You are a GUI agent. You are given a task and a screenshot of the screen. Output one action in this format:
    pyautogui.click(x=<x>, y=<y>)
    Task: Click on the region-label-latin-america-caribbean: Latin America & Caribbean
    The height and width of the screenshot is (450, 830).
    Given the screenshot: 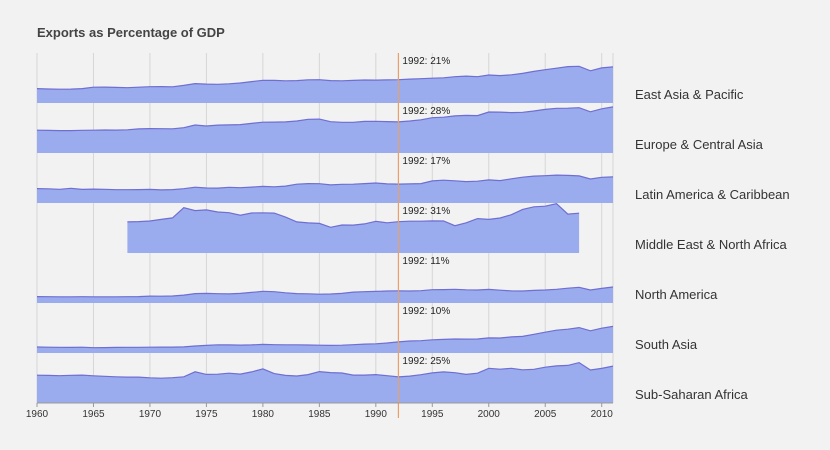 What is the action you would take?
    pyautogui.click(x=712, y=194)
    